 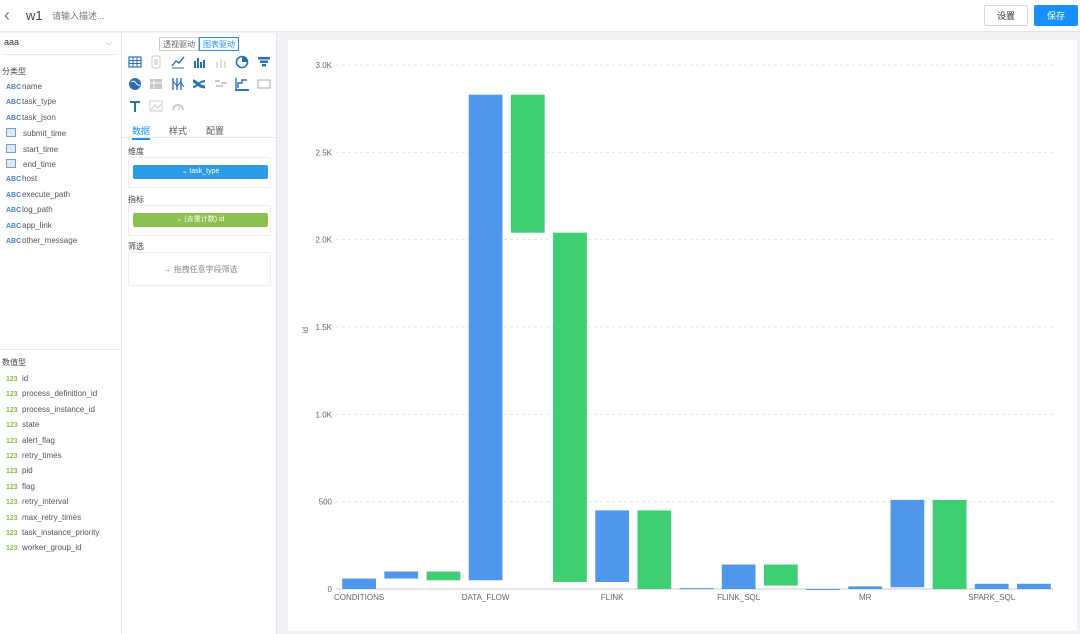 I want to click on bar-mr, so click(x=865, y=587).